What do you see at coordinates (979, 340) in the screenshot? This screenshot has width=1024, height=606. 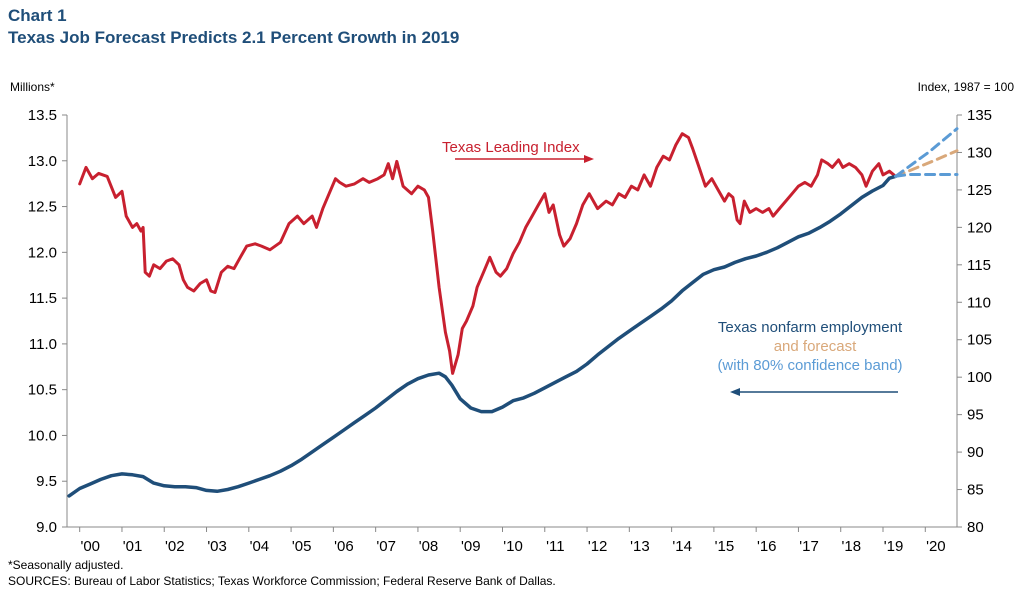 I see `right-tick-label: 105` at bounding box center [979, 340].